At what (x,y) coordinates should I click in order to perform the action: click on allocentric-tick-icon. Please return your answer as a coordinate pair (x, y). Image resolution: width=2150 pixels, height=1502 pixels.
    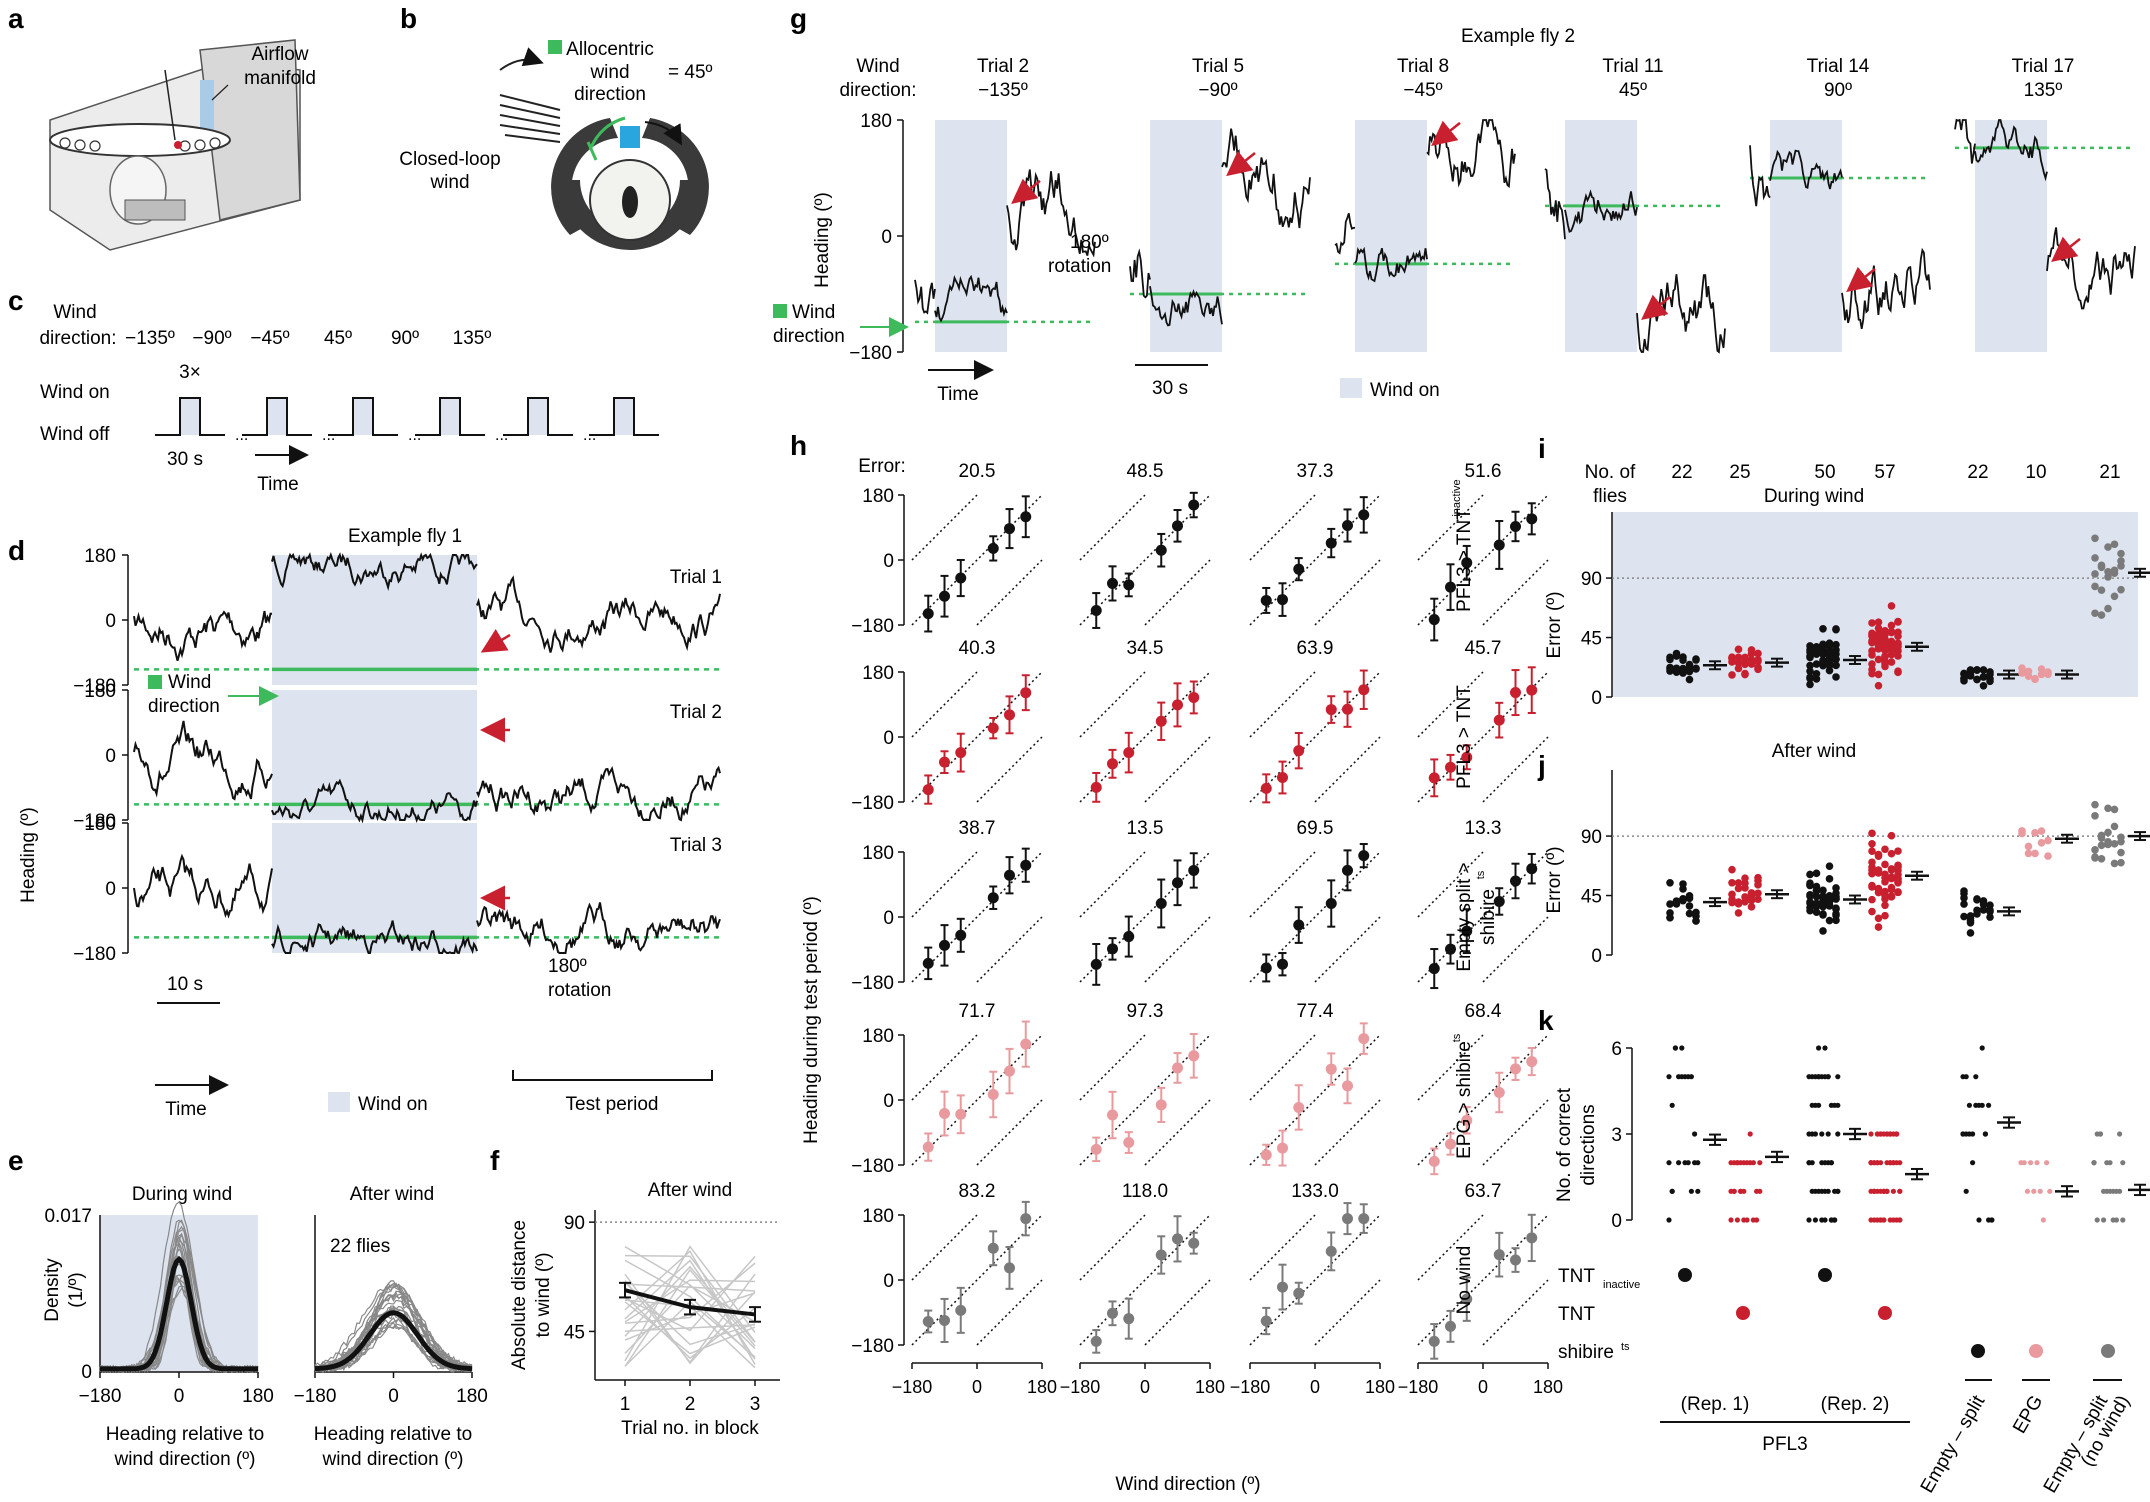
    Looking at the image, I should click on (592, 151).